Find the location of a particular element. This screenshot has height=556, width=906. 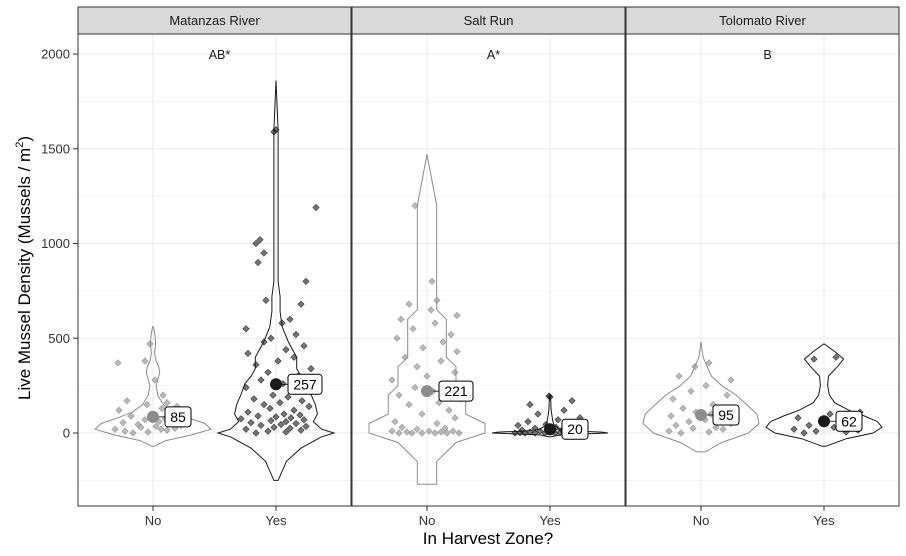

group-yes: 20 is located at coordinates (550, 416).